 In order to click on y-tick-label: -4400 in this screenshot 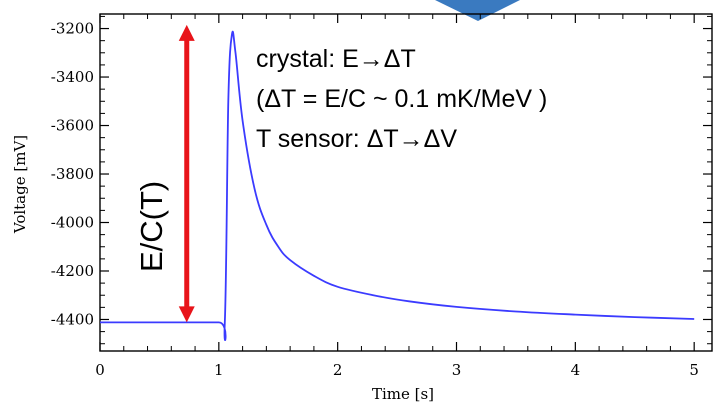, I will do `click(72, 319)`.